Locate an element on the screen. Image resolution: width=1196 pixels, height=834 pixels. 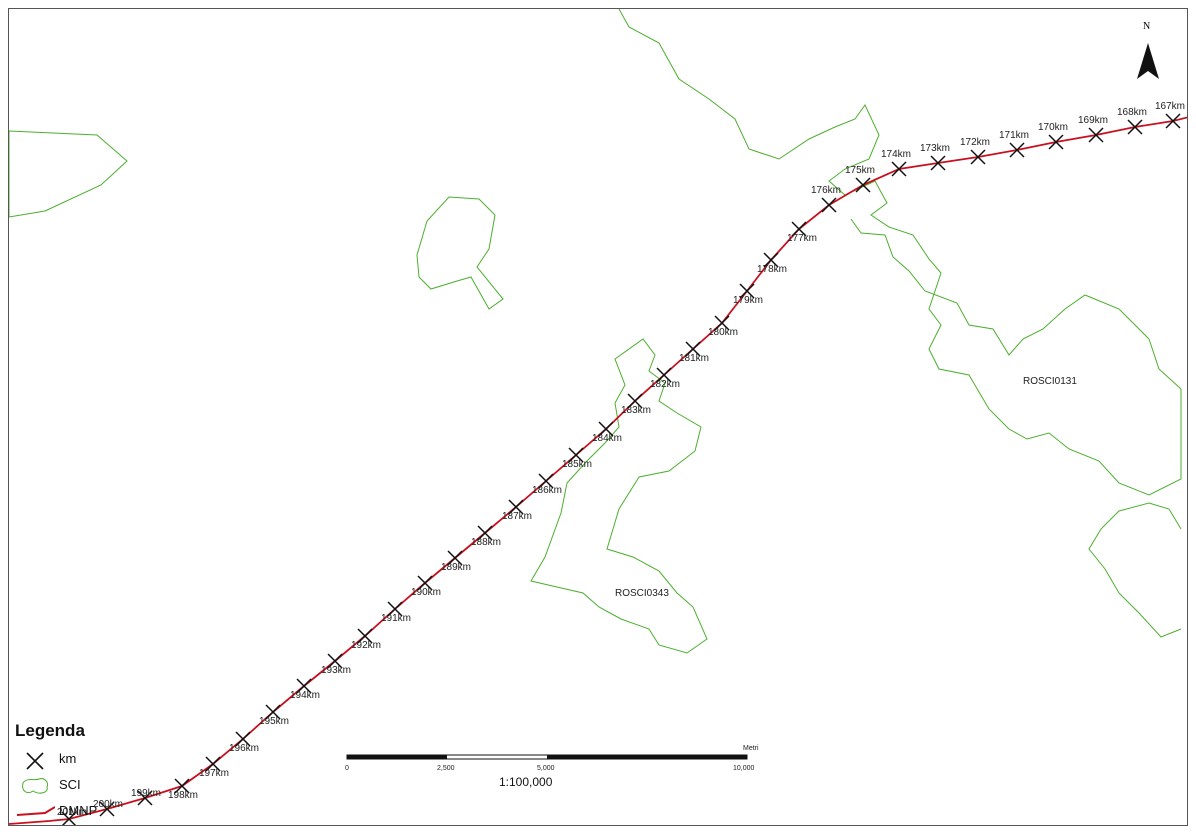
km-marker: 190km is located at coordinates (426, 586).